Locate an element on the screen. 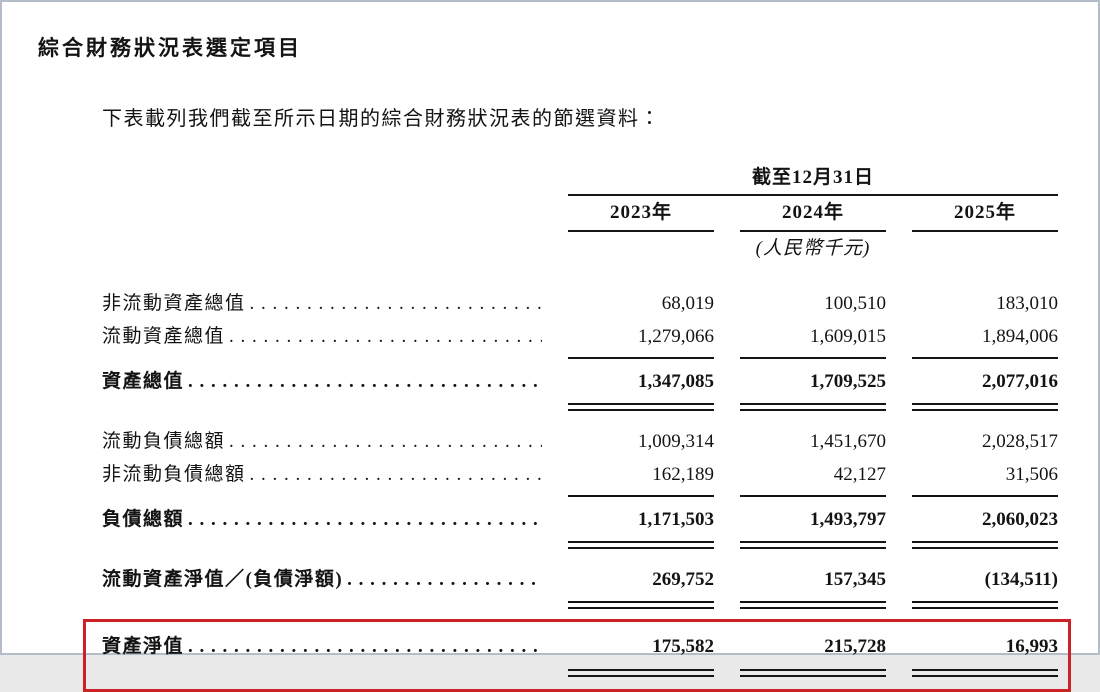  value-2024: 1,493,797 is located at coordinates (848, 519).